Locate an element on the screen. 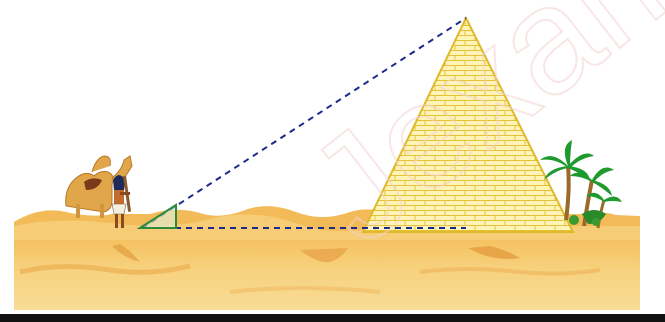 Image resolution: width=665 pixels, height=322 pixels. surveyor-figure-icon is located at coordinates (121, 201).